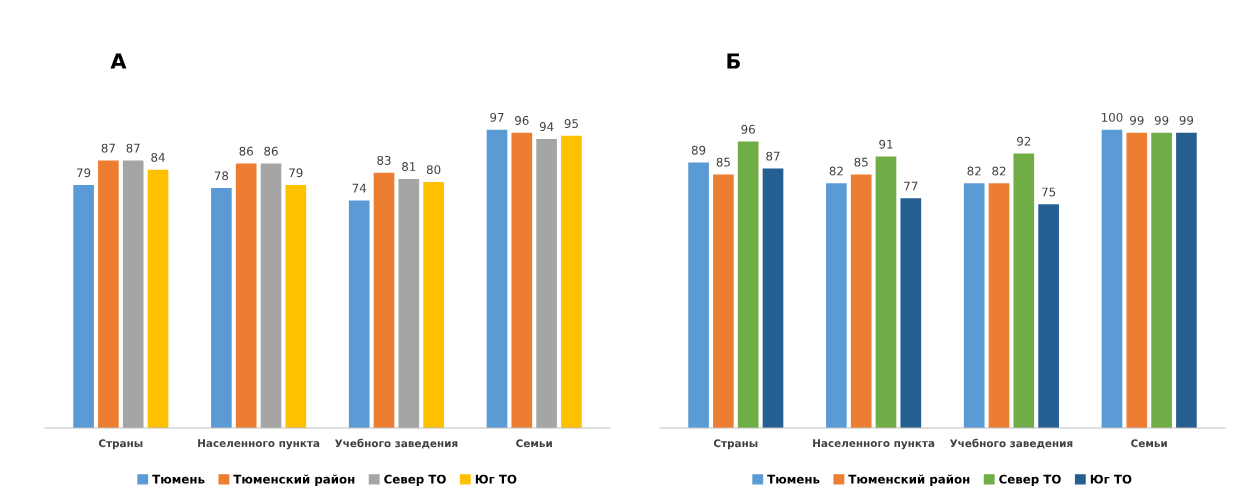  What do you see at coordinates (886, 144) in the screenshot?
I see `data-label: 91` at bounding box center [886, 144].